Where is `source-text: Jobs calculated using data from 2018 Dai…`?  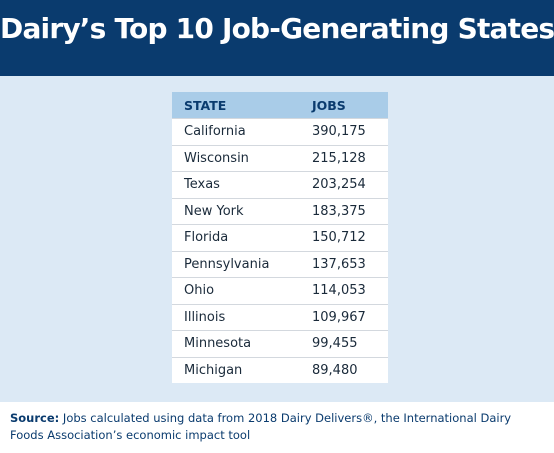
source-text: Jobs calculated using data from 2018 Dai… is located at coordinates (261, 426).